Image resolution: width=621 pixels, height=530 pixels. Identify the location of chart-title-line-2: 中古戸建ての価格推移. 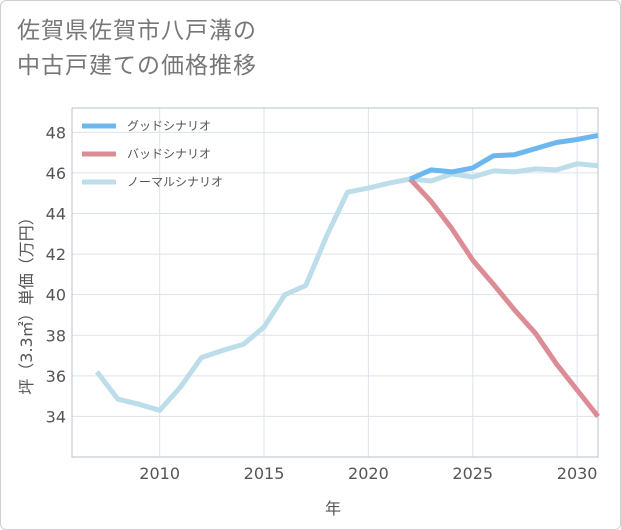
(137, 66).